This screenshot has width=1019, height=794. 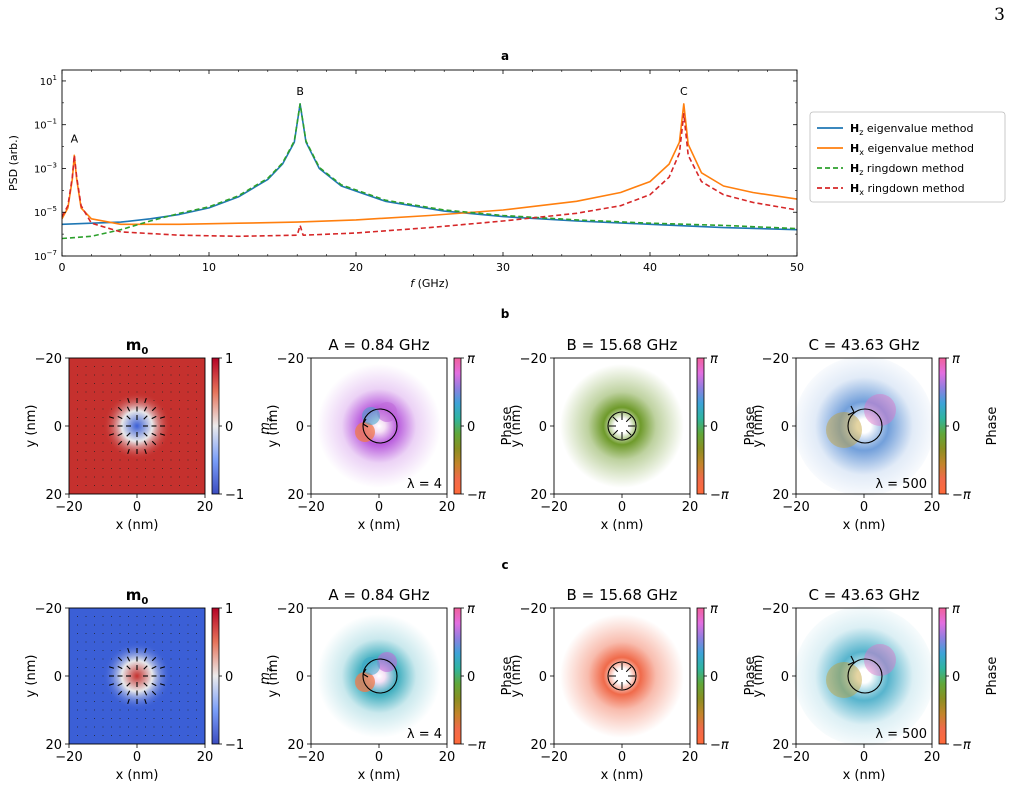 What do you see at coordinates (45, 256) in the screenshot?
I see `y-tick-label: 10⁻⁷` at bounding box center [45, 256].